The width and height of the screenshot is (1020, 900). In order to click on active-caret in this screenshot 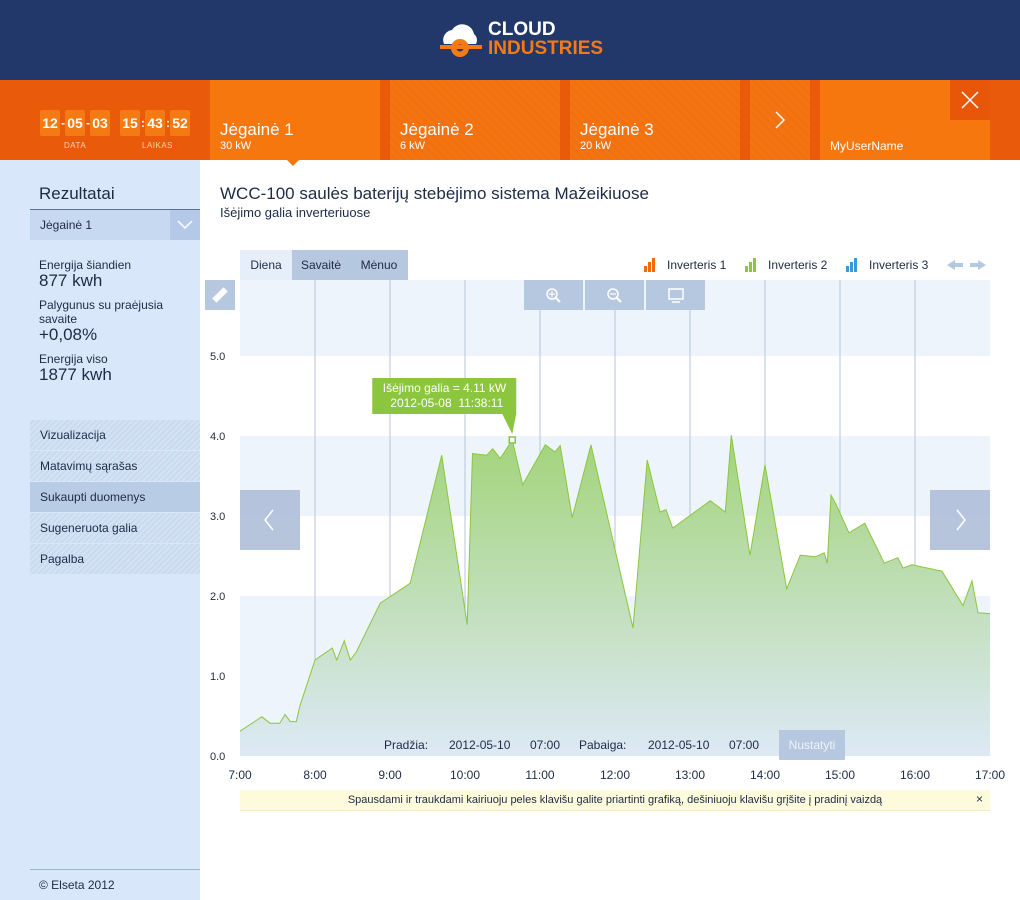, I will do `click(293, 162)`.